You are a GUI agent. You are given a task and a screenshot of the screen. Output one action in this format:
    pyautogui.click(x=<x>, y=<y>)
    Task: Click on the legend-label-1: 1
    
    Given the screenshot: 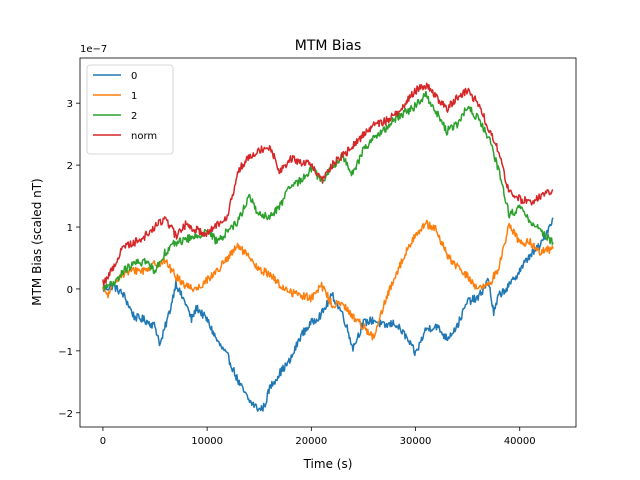 What is the action you would take?
    pyautogui.click(x=134, y=96)
    